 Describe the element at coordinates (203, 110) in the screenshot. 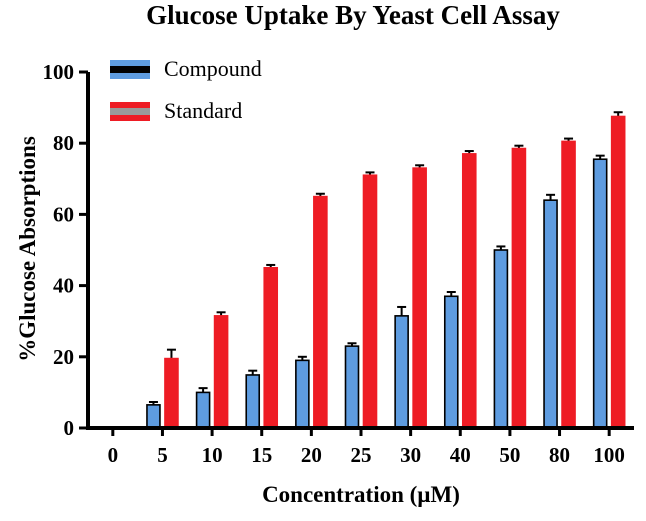

I see `legend-label-standard: Standard` at that location.